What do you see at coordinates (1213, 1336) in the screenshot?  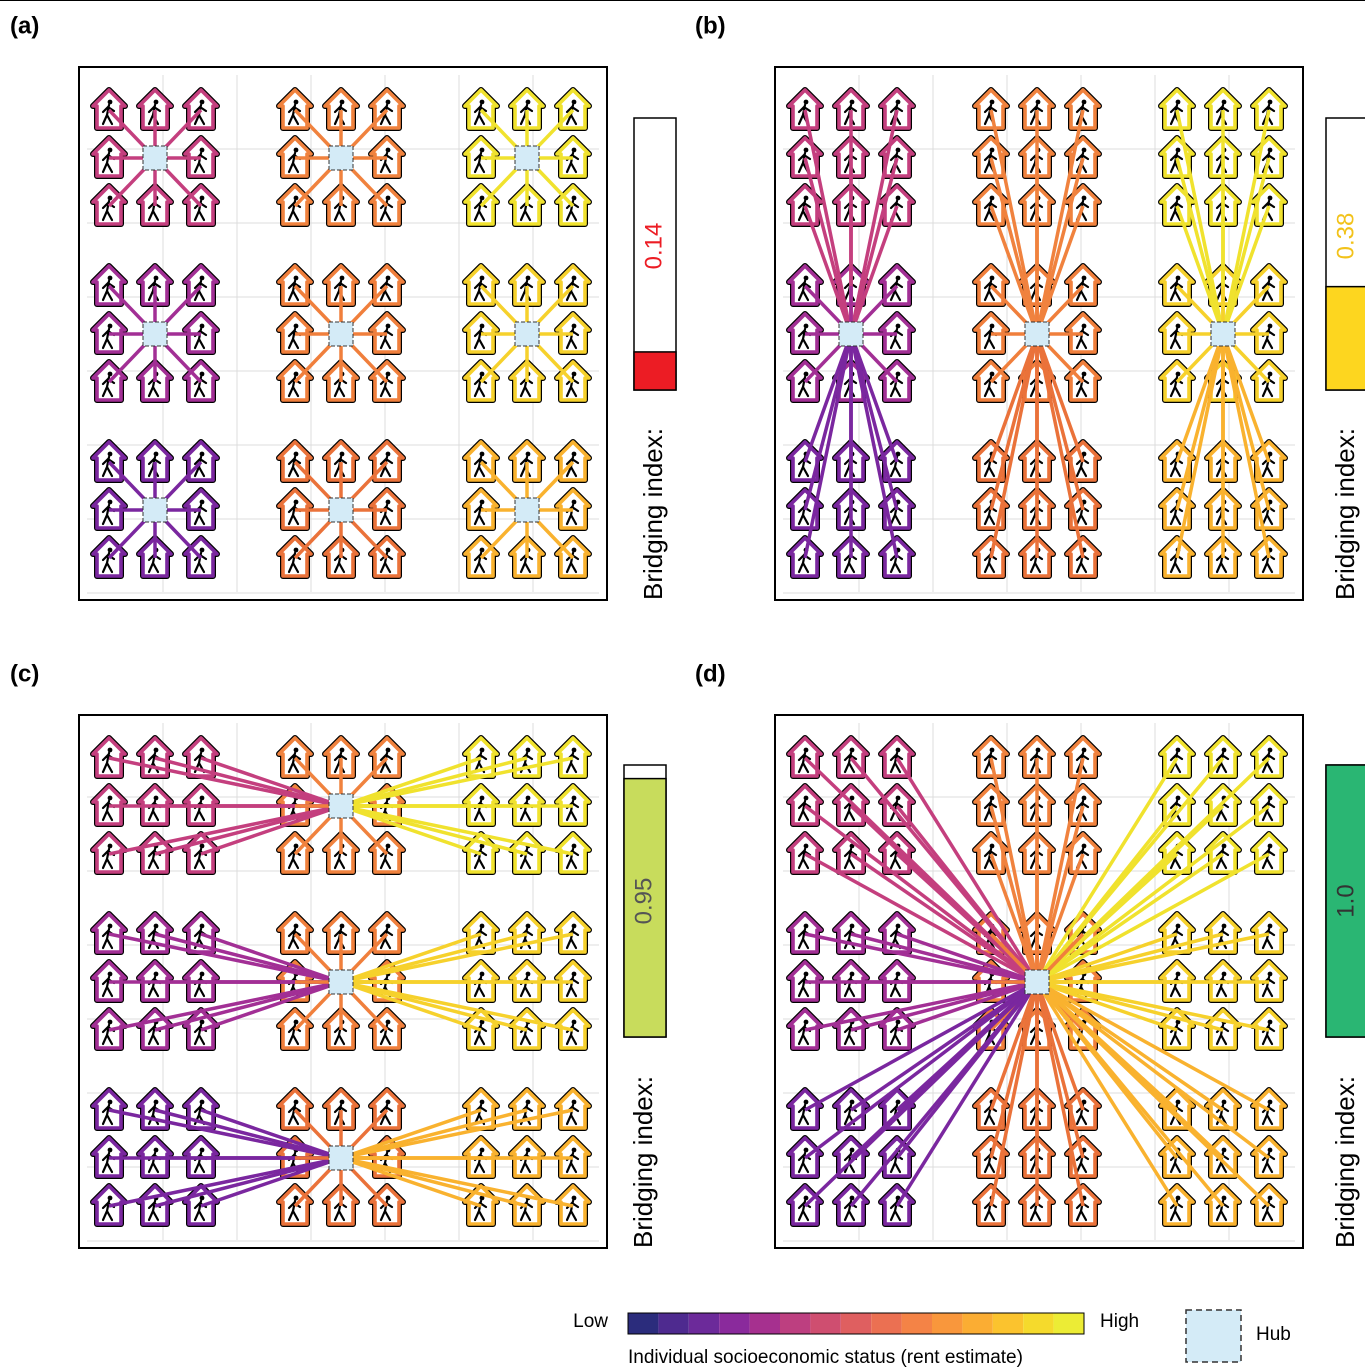 I see `hub-legend-swatch` at bounding box center [1213, 1336].